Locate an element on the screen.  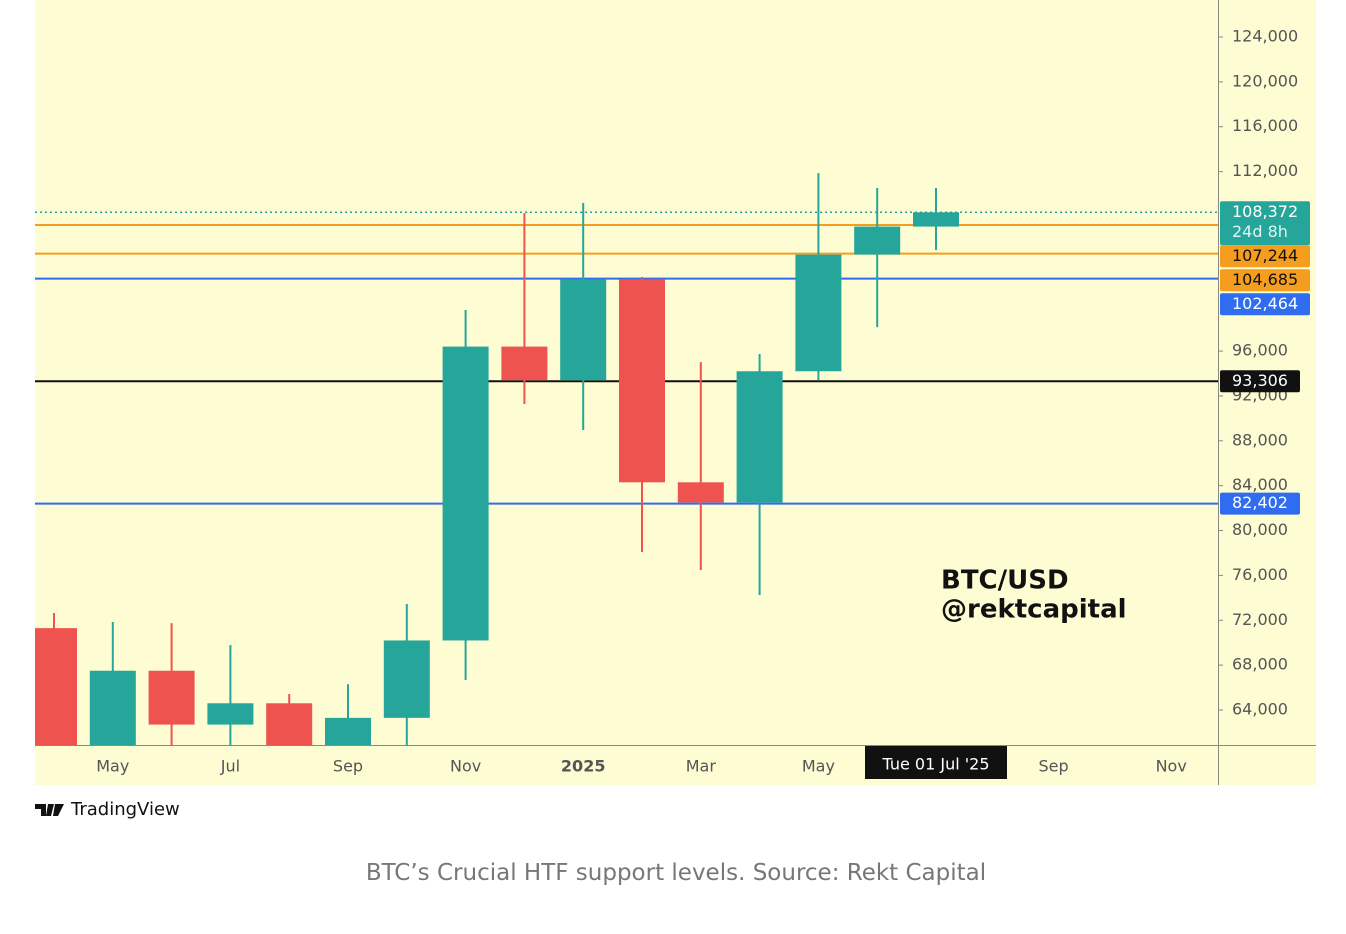
price-label: 108,372 is located at coordinates (1265, 211).